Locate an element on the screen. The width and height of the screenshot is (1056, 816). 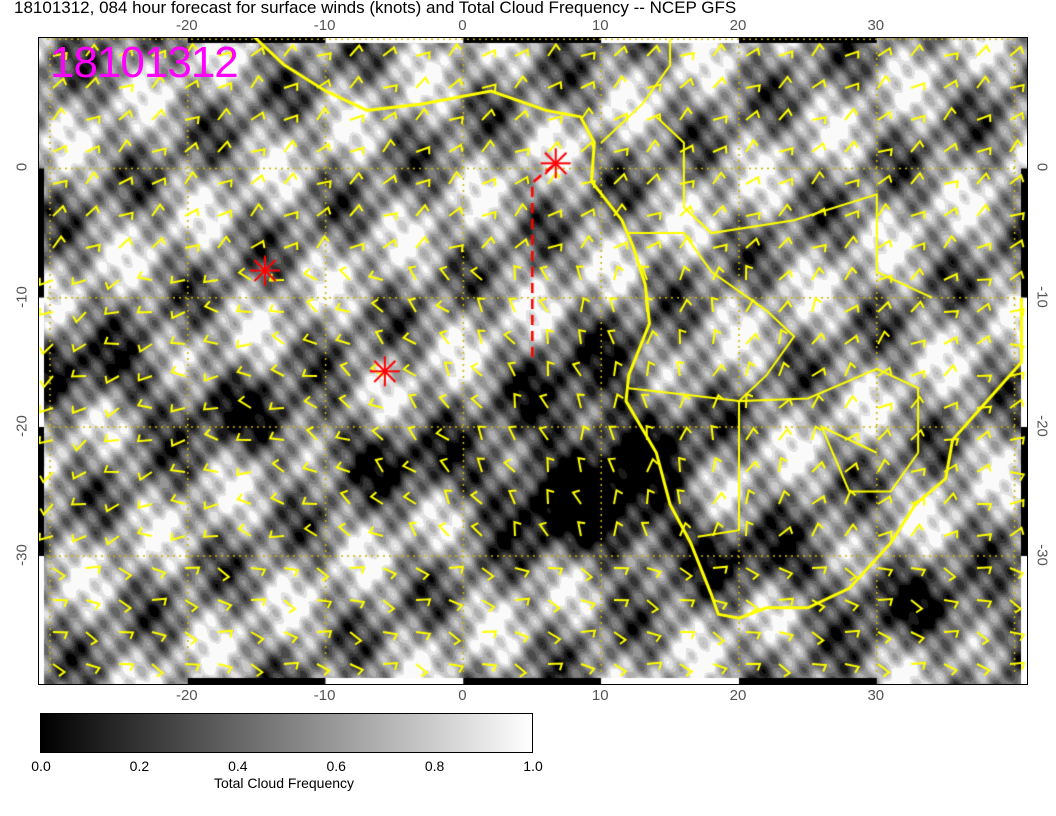
lon-tick-bottom: -20 is located at coordinates (186, 695).